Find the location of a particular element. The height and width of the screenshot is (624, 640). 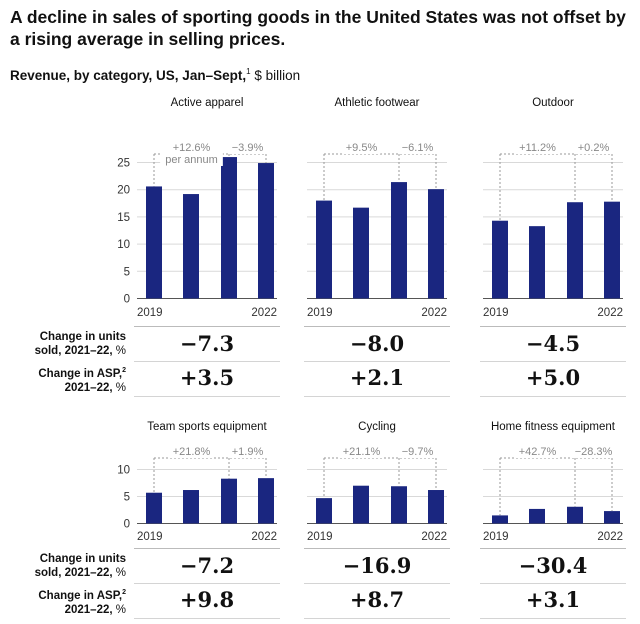

asp-change-team-sports: +9.8 is located at coordinates (207, 599).